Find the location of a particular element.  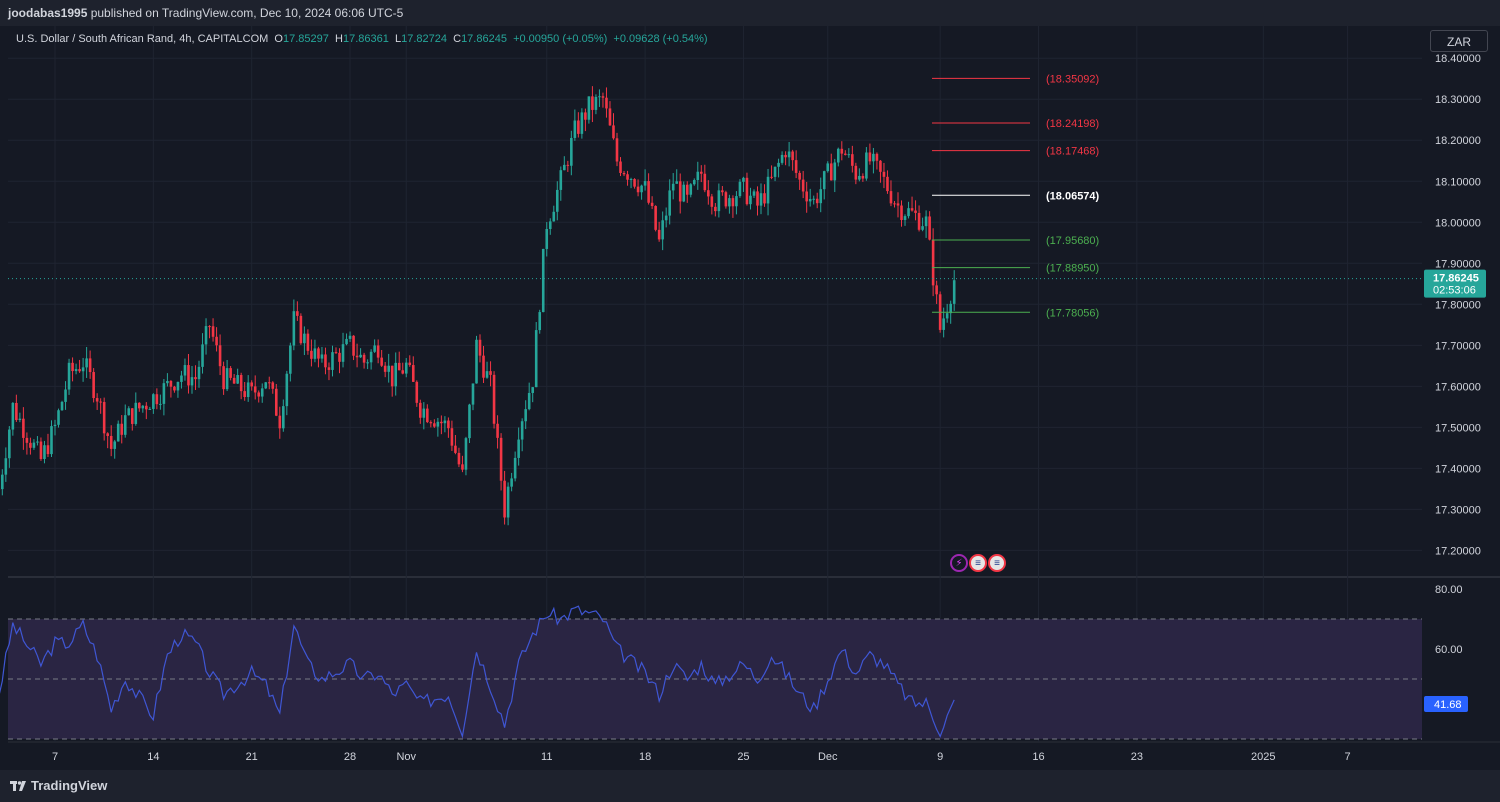

time-tick-label: 21 is located at coordinates (252, 757).